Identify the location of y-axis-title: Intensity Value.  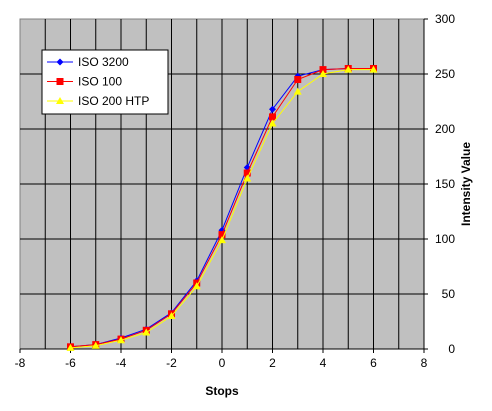
(466, 184).